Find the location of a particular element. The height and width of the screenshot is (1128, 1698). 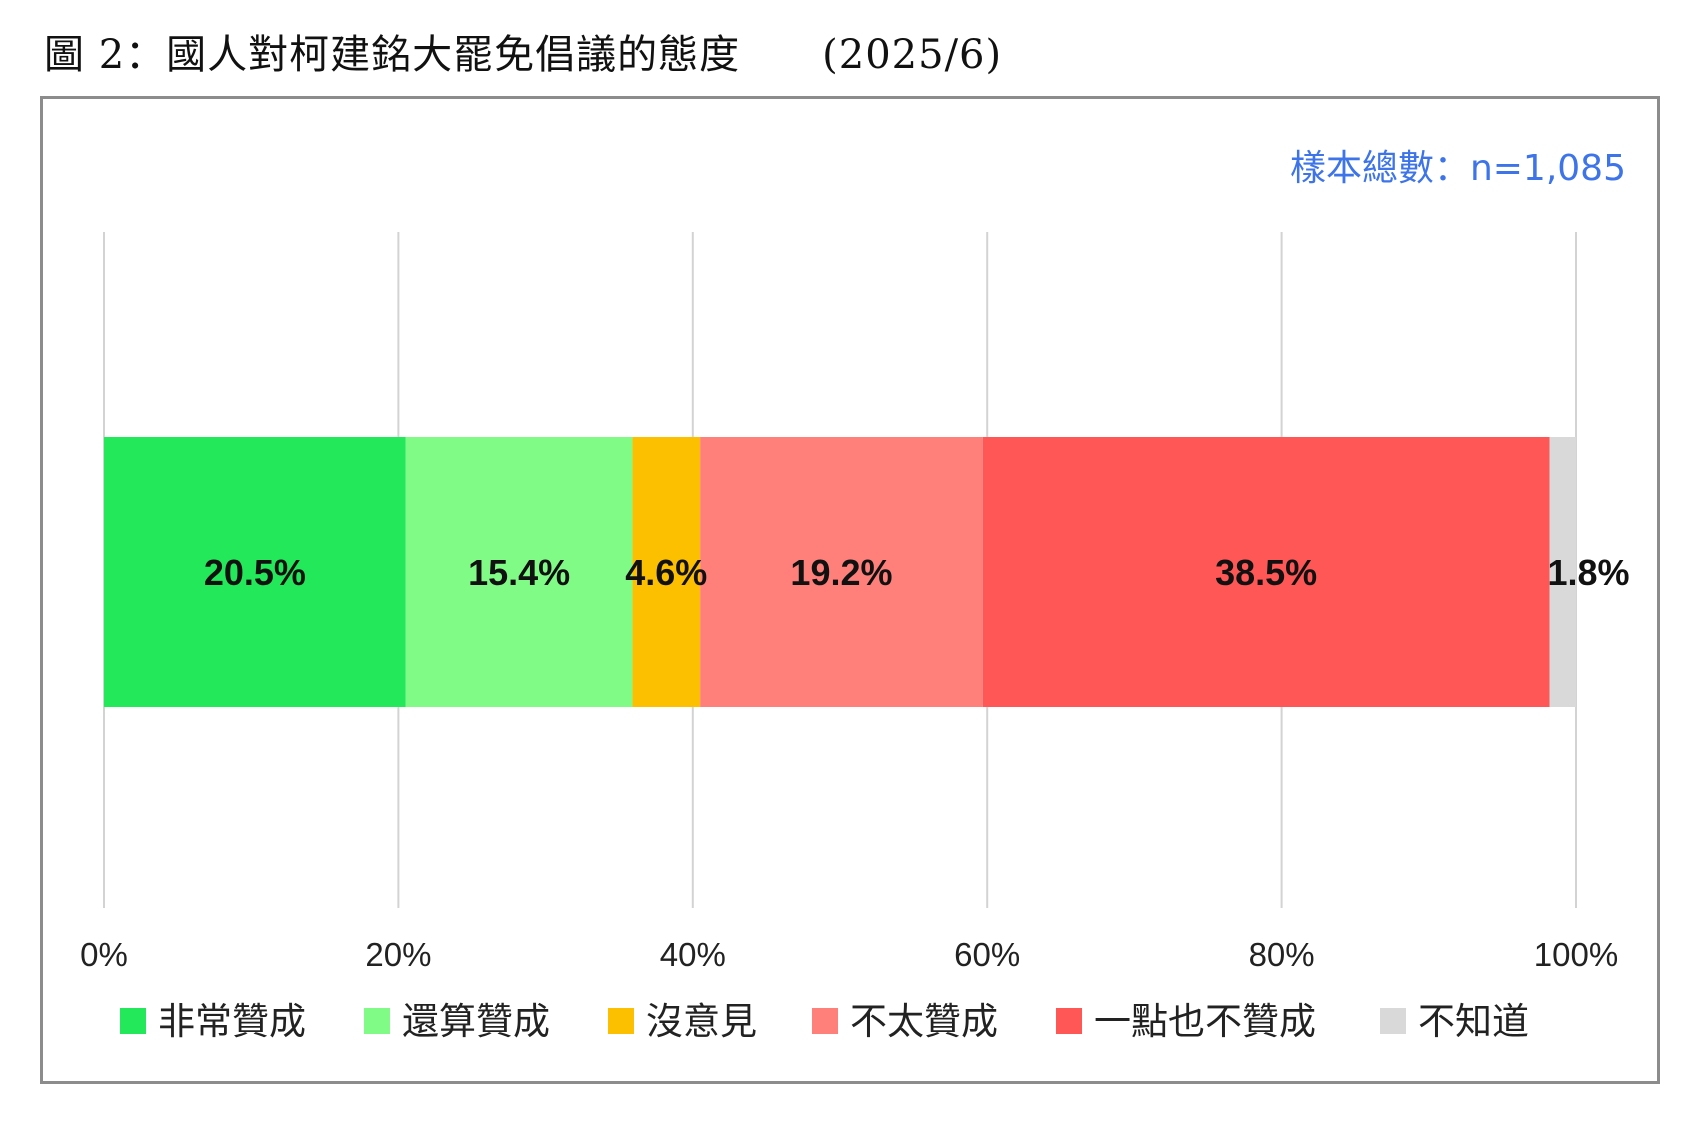

data-label: 19.2% is located at coordinates (841, 572).